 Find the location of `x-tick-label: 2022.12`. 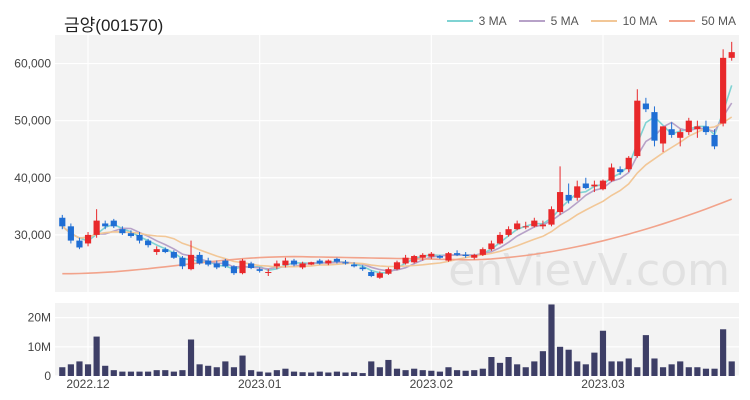

x-tick-label: 2022.12 is located at coordinates (88, 384).